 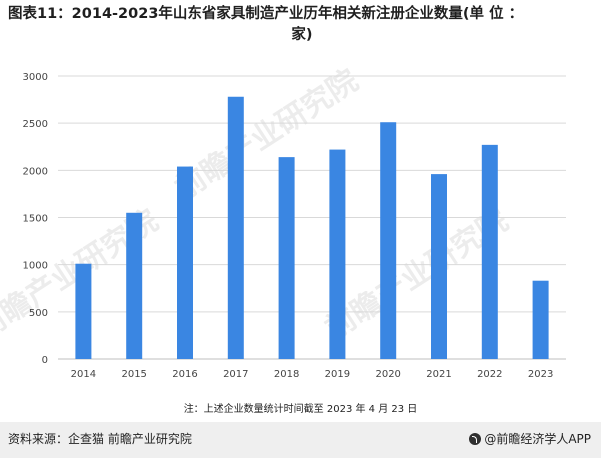 I want to click on y-tick-label: 0, so click(x=45, y=360).